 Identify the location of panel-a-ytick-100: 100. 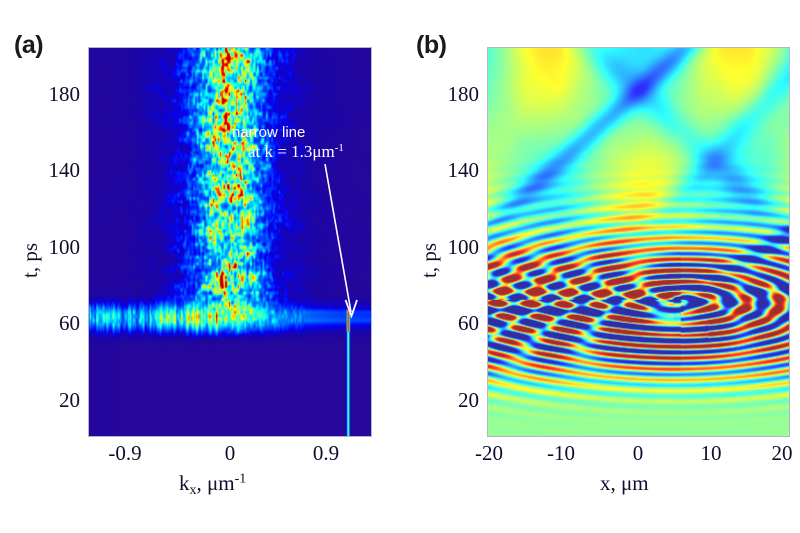
(64, 247).